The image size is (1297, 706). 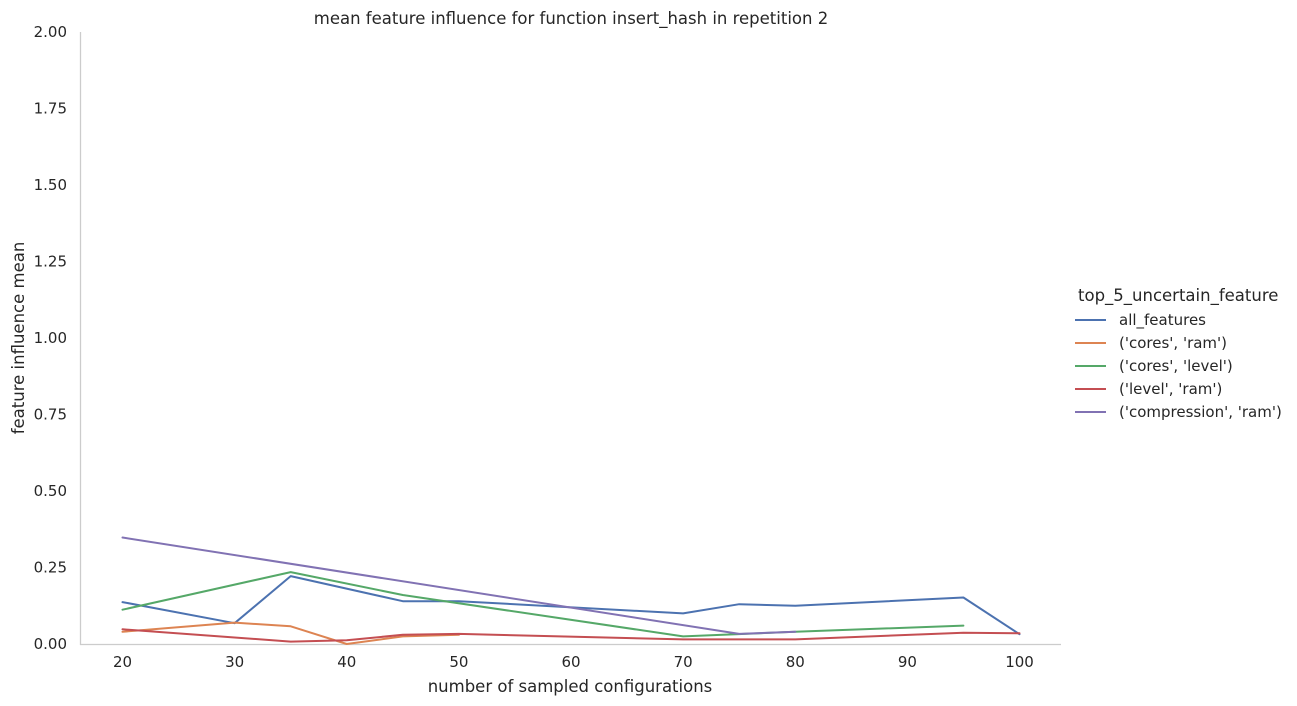 I want to click on legend-entry-0: all_features, so click(x=1162, y=320).